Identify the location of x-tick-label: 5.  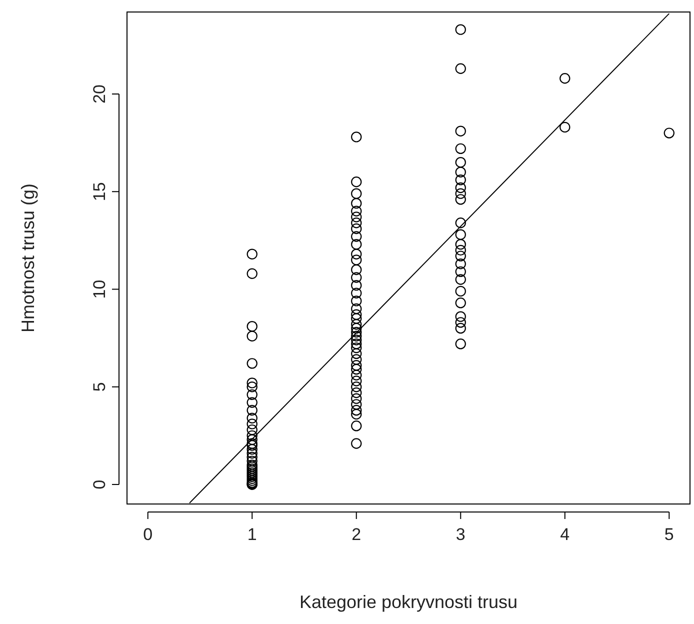
(669, 534).